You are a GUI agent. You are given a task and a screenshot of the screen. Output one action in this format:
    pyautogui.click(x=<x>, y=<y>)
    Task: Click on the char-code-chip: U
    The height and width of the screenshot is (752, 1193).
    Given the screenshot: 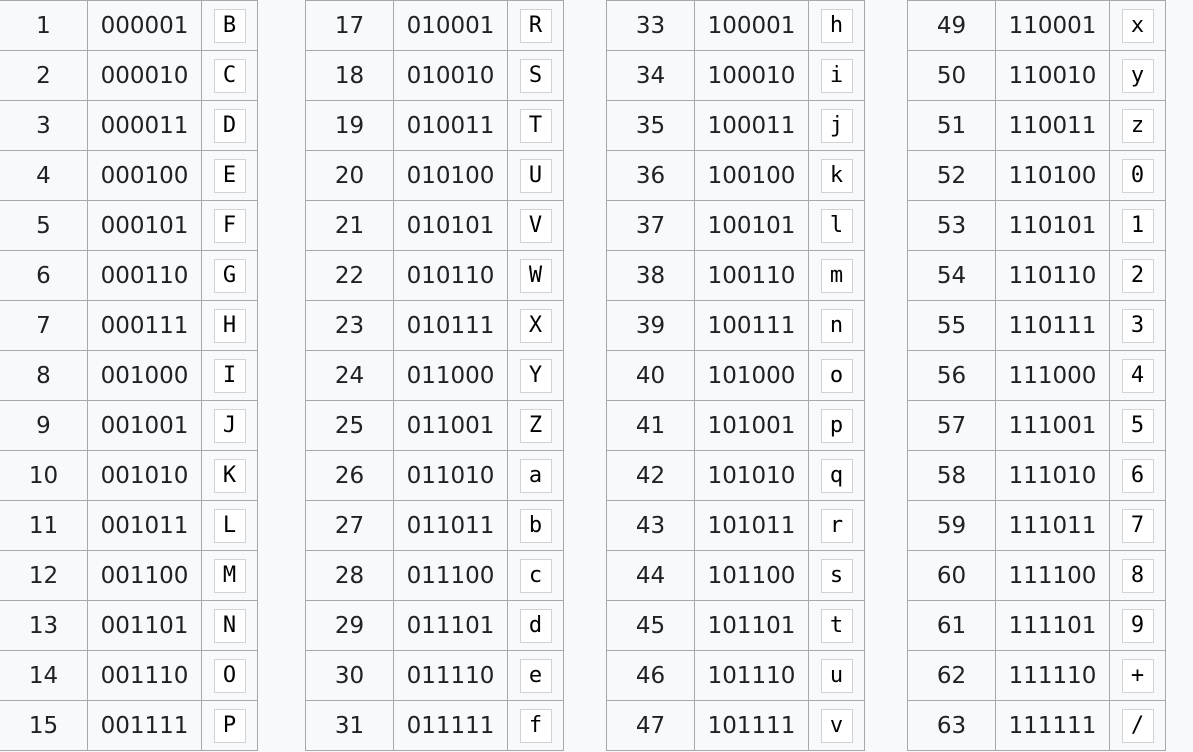 What is the action you would take?
    pyautogui.click(x=535, y=175)
    